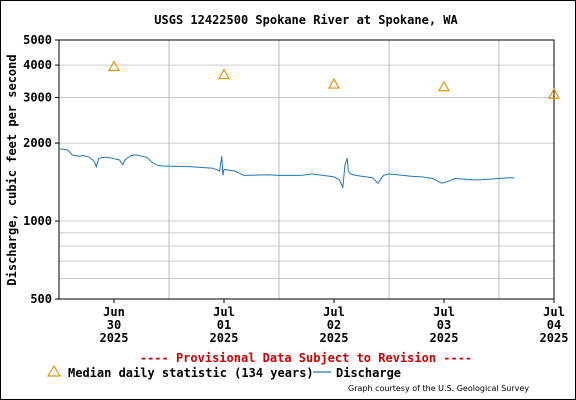 This screenshot has width=576, height=400. I want to click on x-tick-label: 02, so click(334, 325).